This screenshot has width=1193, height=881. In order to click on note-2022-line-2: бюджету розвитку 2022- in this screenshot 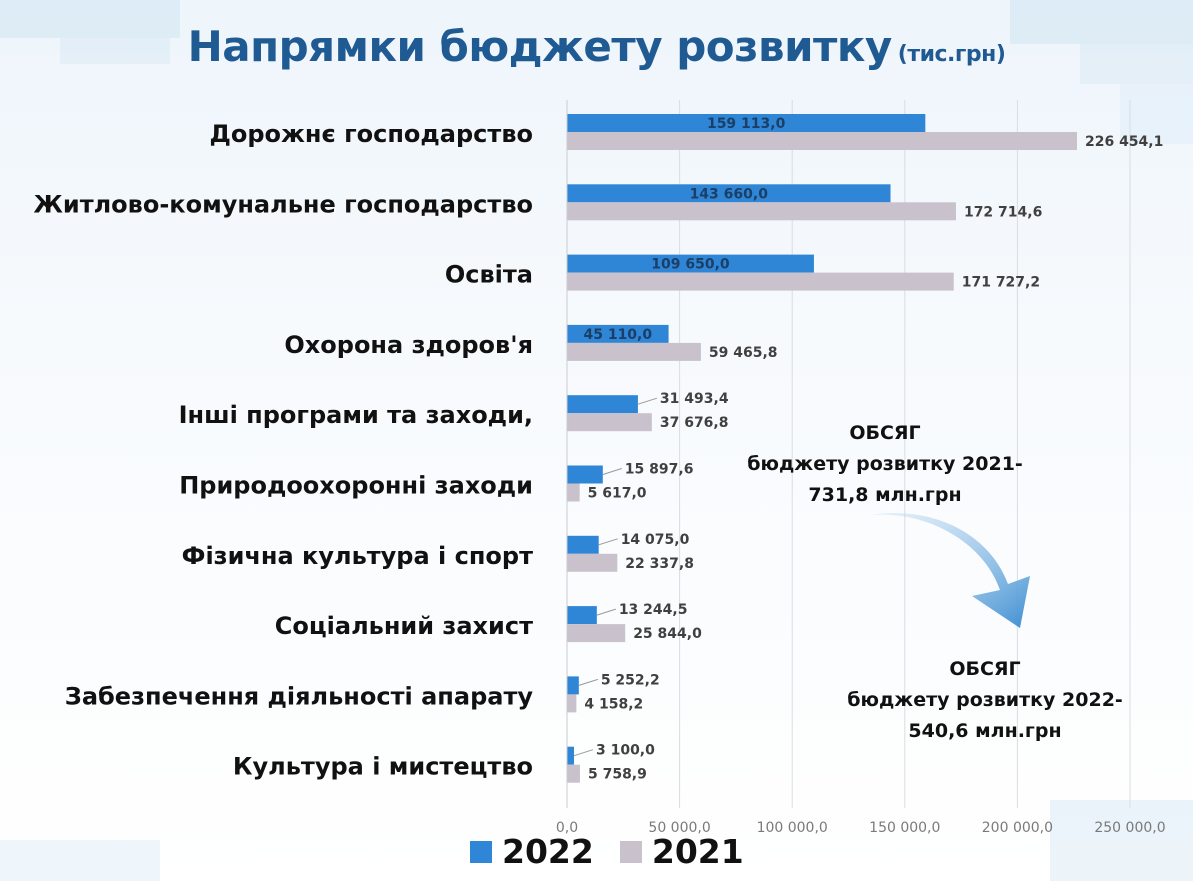, I will do `click(985, 700)`.